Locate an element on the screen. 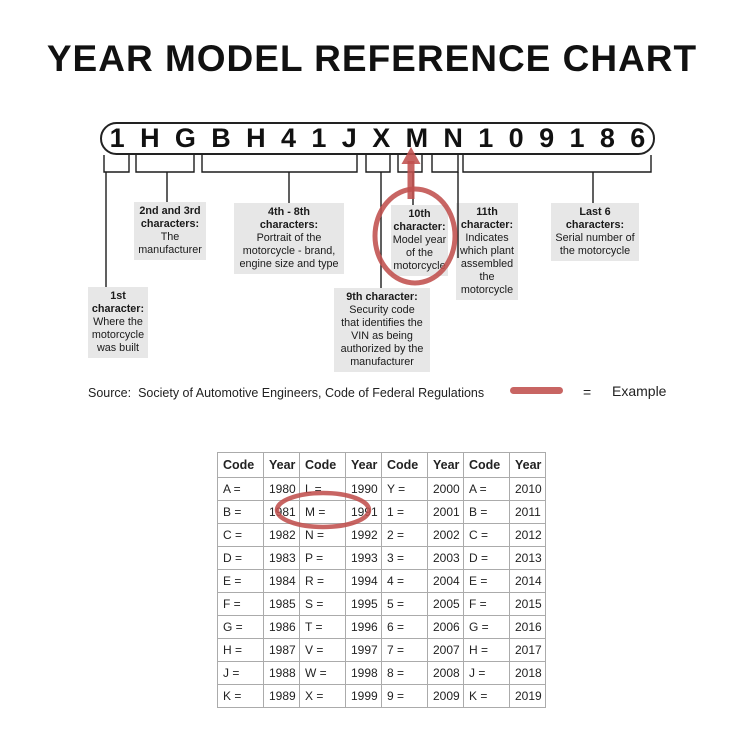  table-cell: 1989 is located at coordinates (281, 696).